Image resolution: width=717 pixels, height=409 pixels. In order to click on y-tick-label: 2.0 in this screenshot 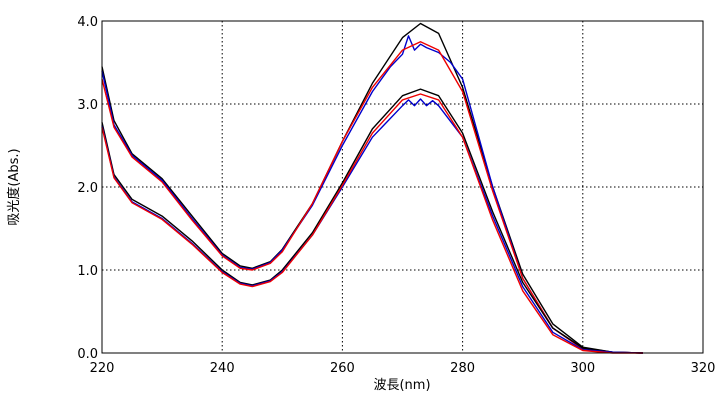, I will do `click(87, 188)`.